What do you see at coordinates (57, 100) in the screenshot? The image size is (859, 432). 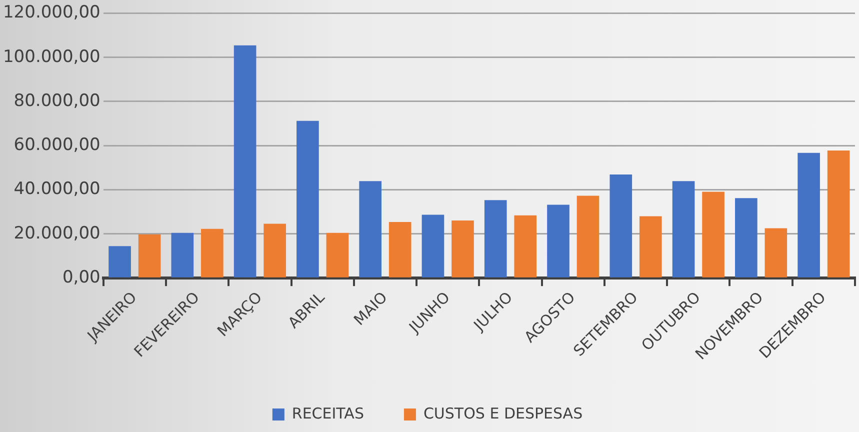 I see `y-tick-label: 80.000,00` at bounding box center [57, 100].